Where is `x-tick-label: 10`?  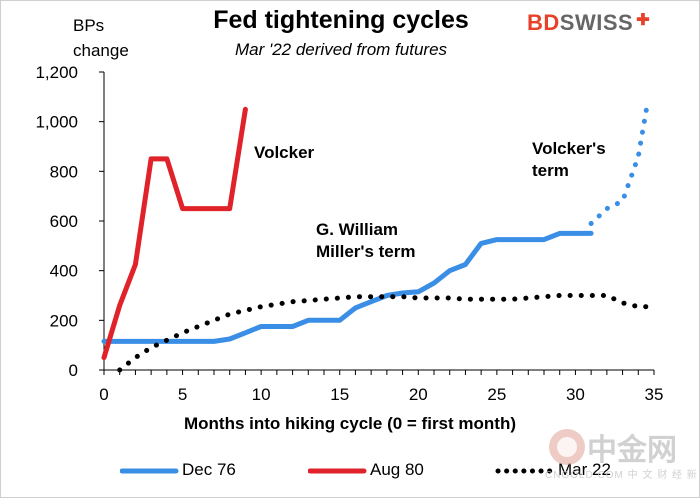 x-tick-label: 10 is located at coordinates (261, 394).